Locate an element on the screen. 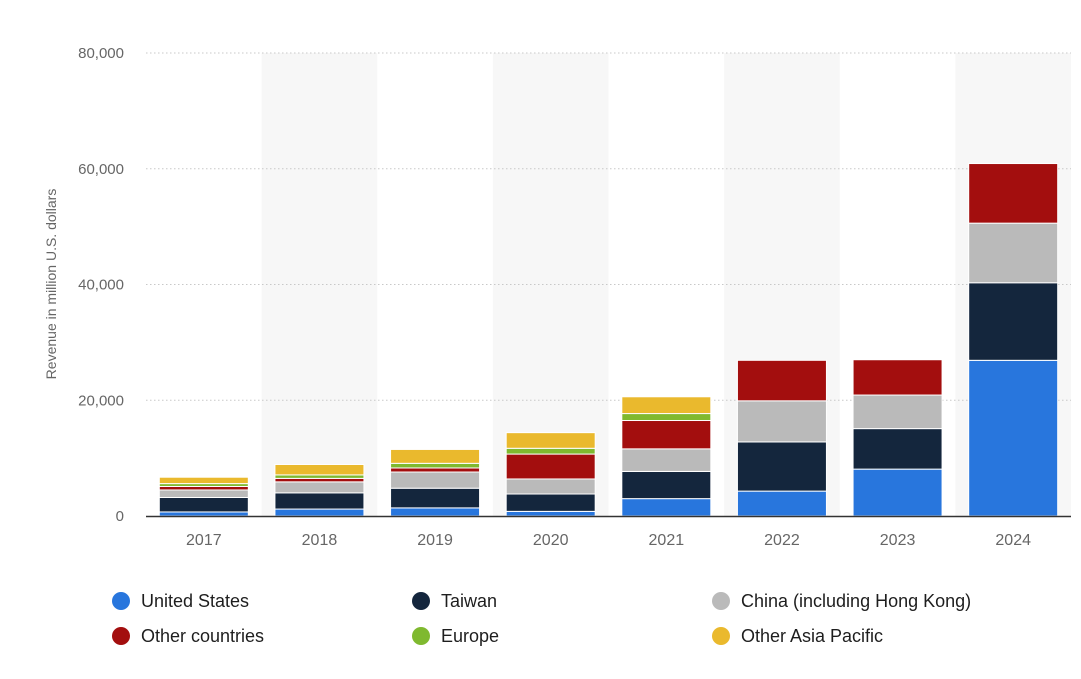 This screenshot has width=1081, height=679. x-tick-label: 2019 is located at coordinates (435, 540).